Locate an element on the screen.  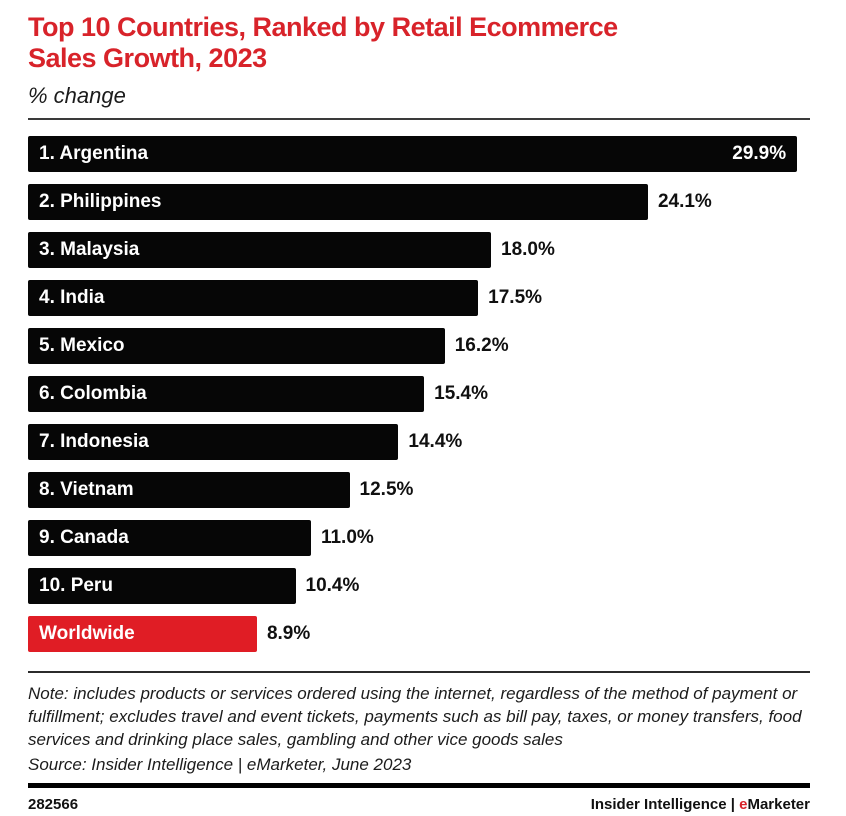
bar: 4. India is located at coordinates (253, 298).